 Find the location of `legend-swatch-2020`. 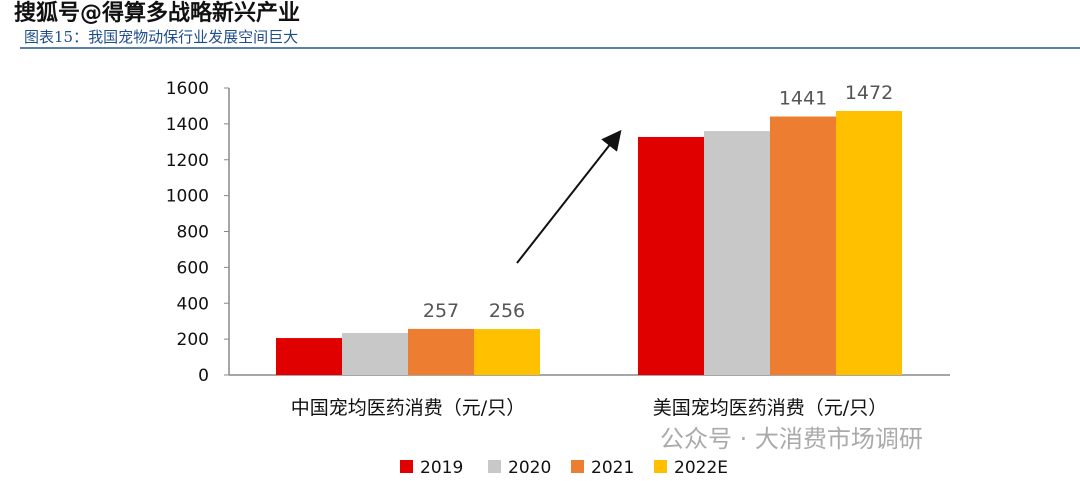

legend-swatch-2020 is located at coordinates (494, 466).